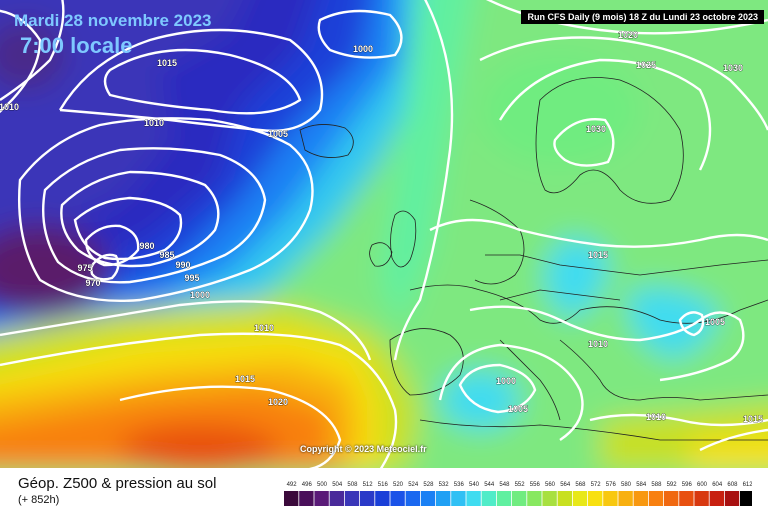 Image resolution: width=768 pixels, height=512 pixels. What do you see at coordinates (504, 485) in the screenshot?
I see `legend-value: 548` at bounding box center [504, 485].